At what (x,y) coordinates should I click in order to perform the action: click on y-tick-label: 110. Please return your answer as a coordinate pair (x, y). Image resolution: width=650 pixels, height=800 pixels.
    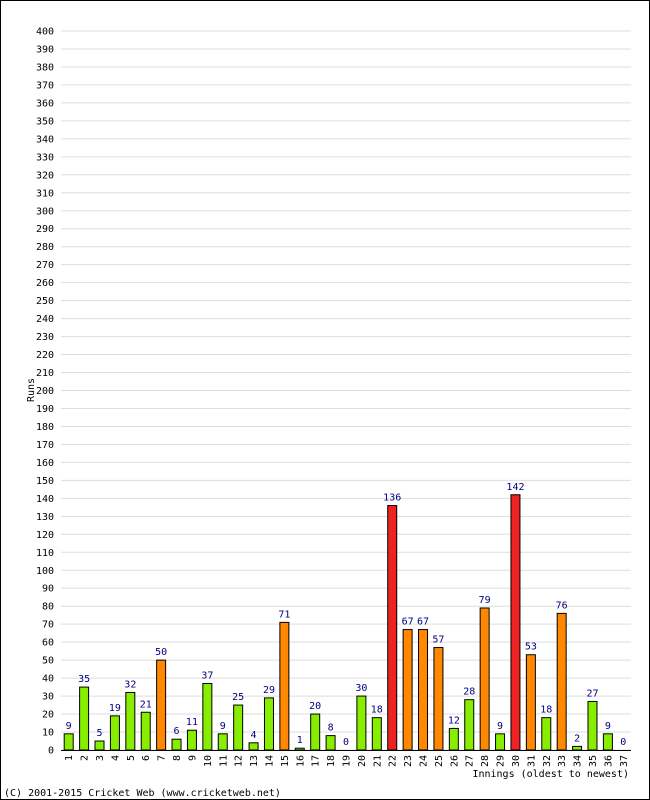
    Looking at the image, I should click on (45, 553).